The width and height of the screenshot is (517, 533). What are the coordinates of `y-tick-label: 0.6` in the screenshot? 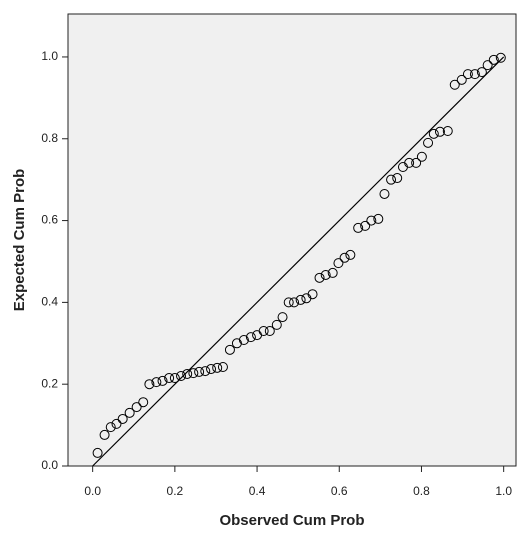 It's located at (49, 220).